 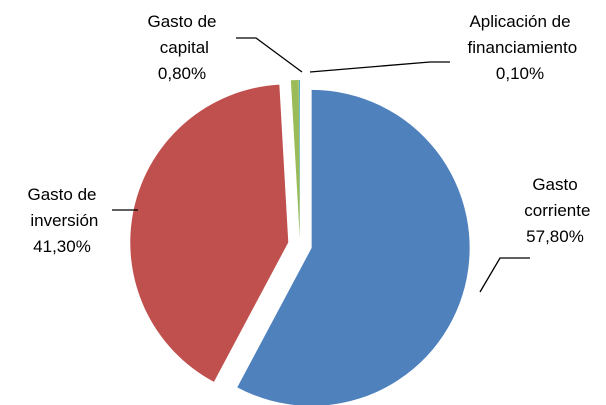 I want to click on category-label: Gasto de capital, so click(x=182, y=34).